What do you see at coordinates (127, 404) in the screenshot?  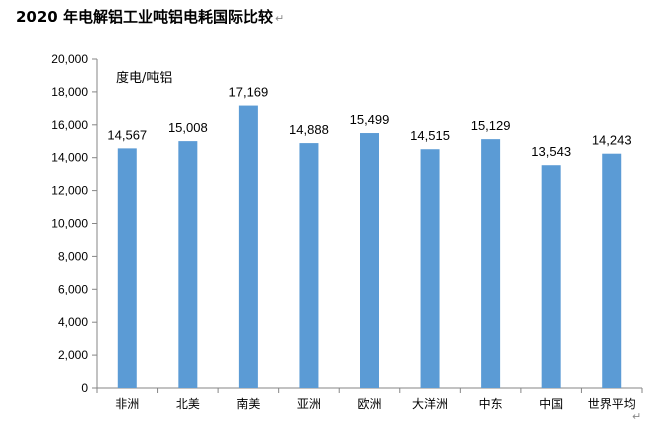 I see `x-category-label: 非洲` at bounding box center [127, 404].